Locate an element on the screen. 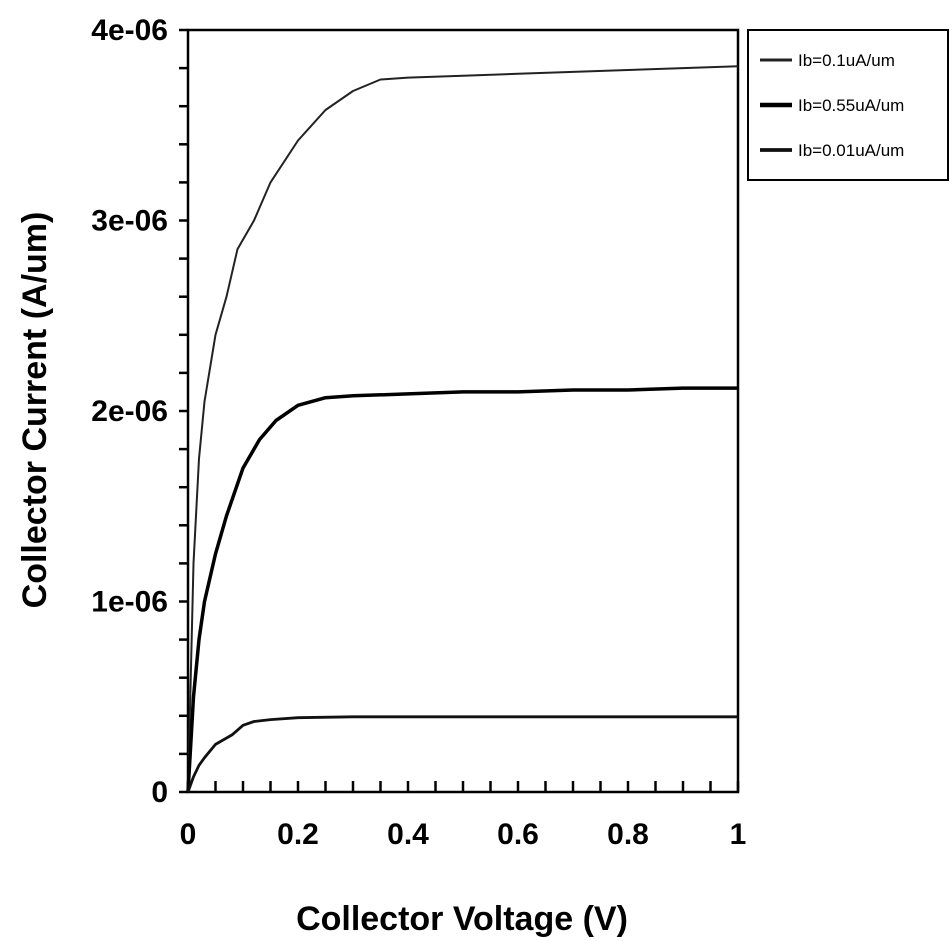  legend: Ib=0.1uA/um Ib=0.55uA/um Ib=0.01uA/um is located at coordinates (848, 105).